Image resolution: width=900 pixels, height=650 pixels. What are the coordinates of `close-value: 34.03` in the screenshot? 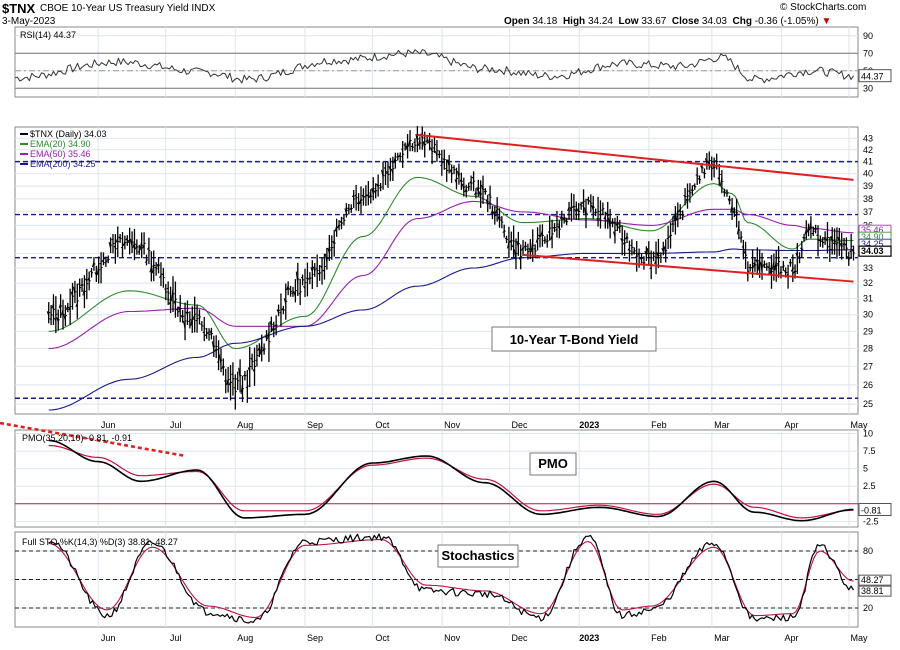 It's located at (714, 21).